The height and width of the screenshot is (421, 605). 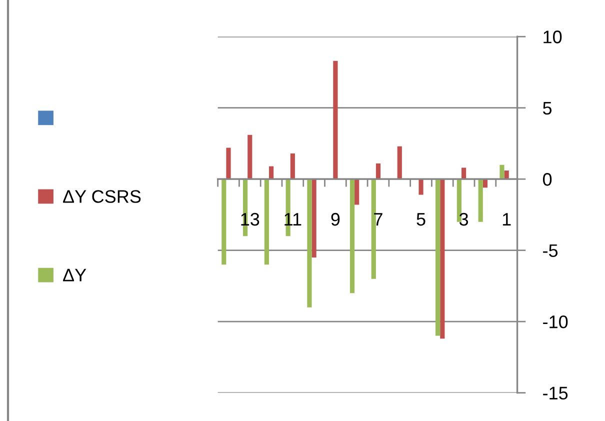 I want to click on x-tick-label: 9, so click(x=335, y=219).